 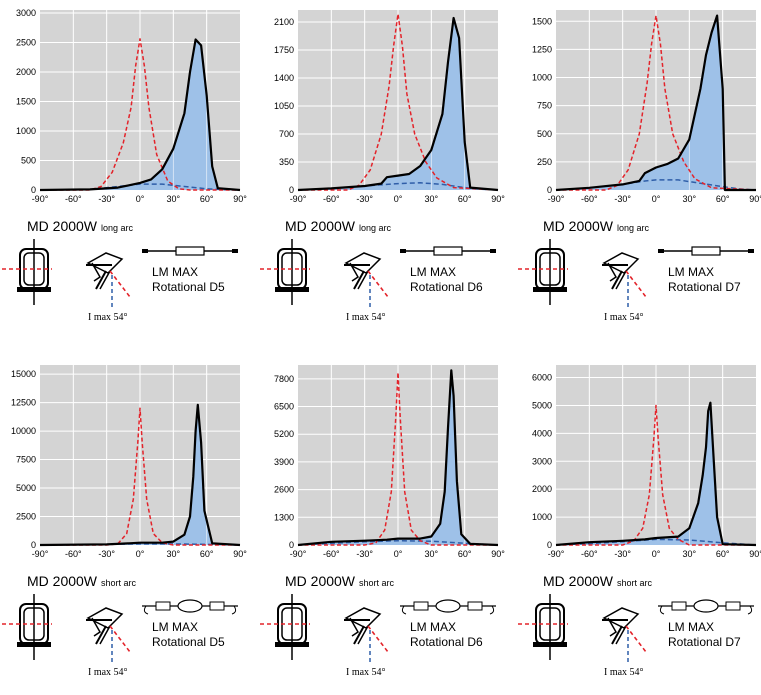 What do you see at coordinates (656, 542) in the screenshot?
I see `series-blue-dashed` at bounding box center [656, 542].